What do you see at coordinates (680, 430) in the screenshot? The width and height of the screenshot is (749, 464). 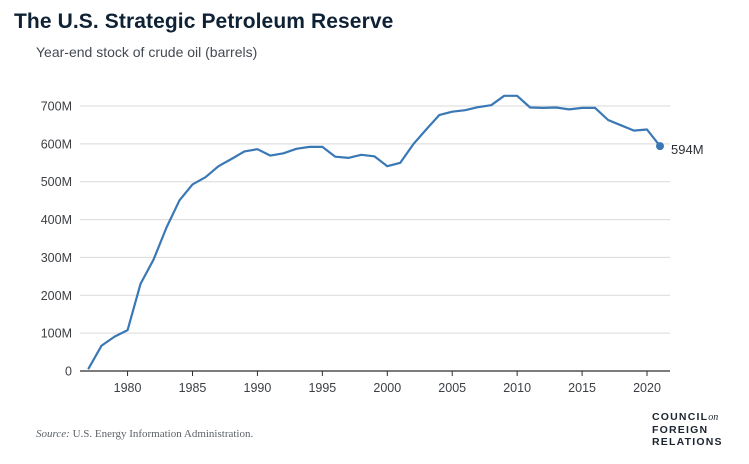 I see `logo-line-2: FOREIGN` at bounding box center [680, 430].